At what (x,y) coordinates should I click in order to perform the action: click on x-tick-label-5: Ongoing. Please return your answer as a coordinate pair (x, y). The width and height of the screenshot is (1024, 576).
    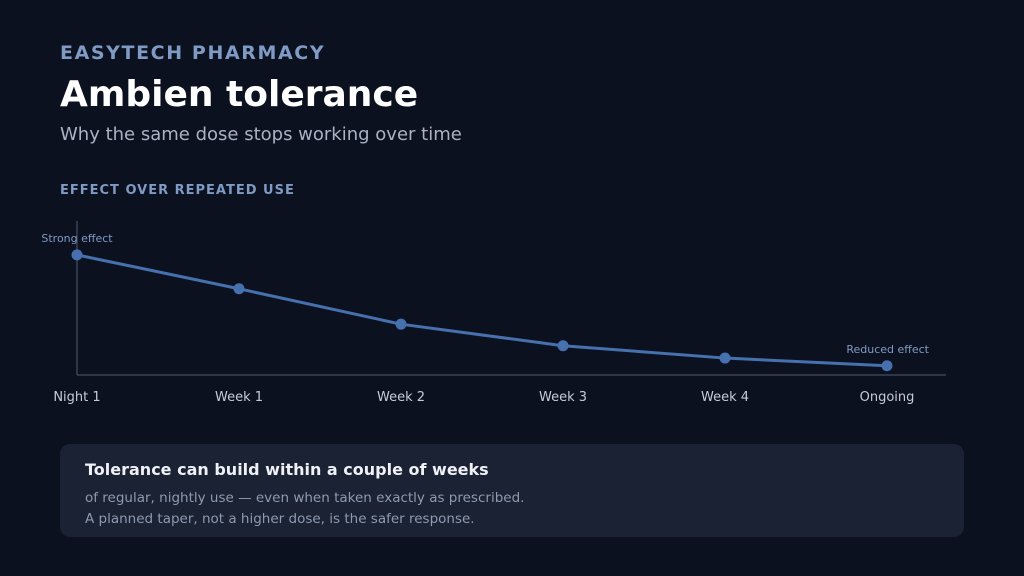
    Looking at the image, I should click on (887, 397).